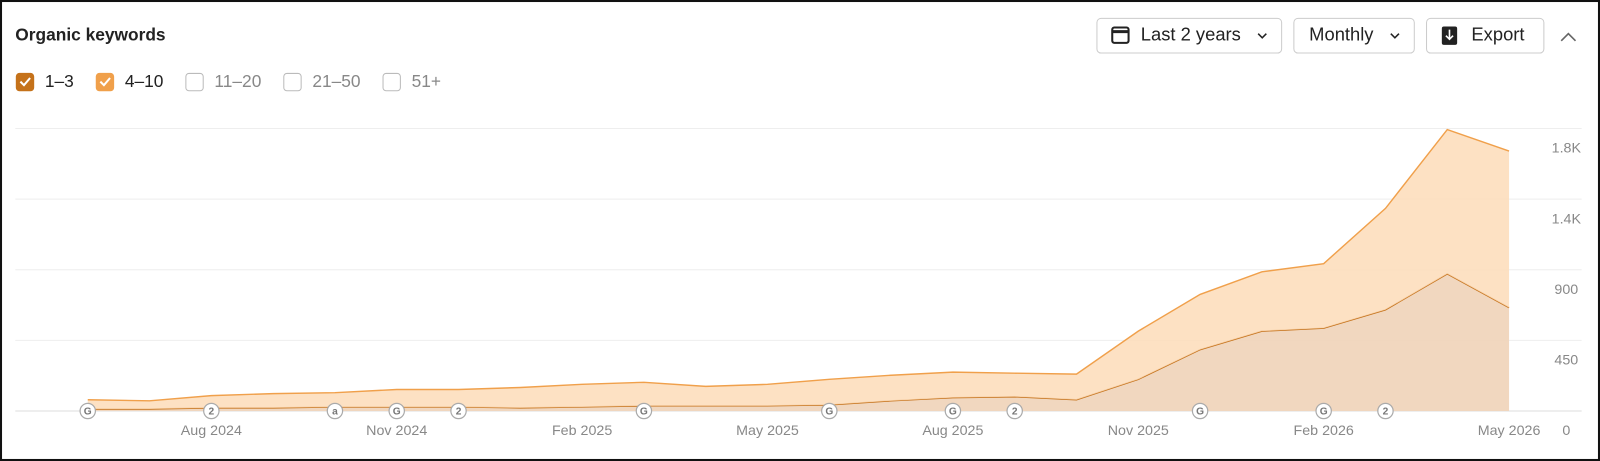 The image size is (1600, 461). What do you see at coordinates (1324, 431) in the screenshot?
I see `x-tick-label: Feb 2026` at bounding box center [1324, 431].